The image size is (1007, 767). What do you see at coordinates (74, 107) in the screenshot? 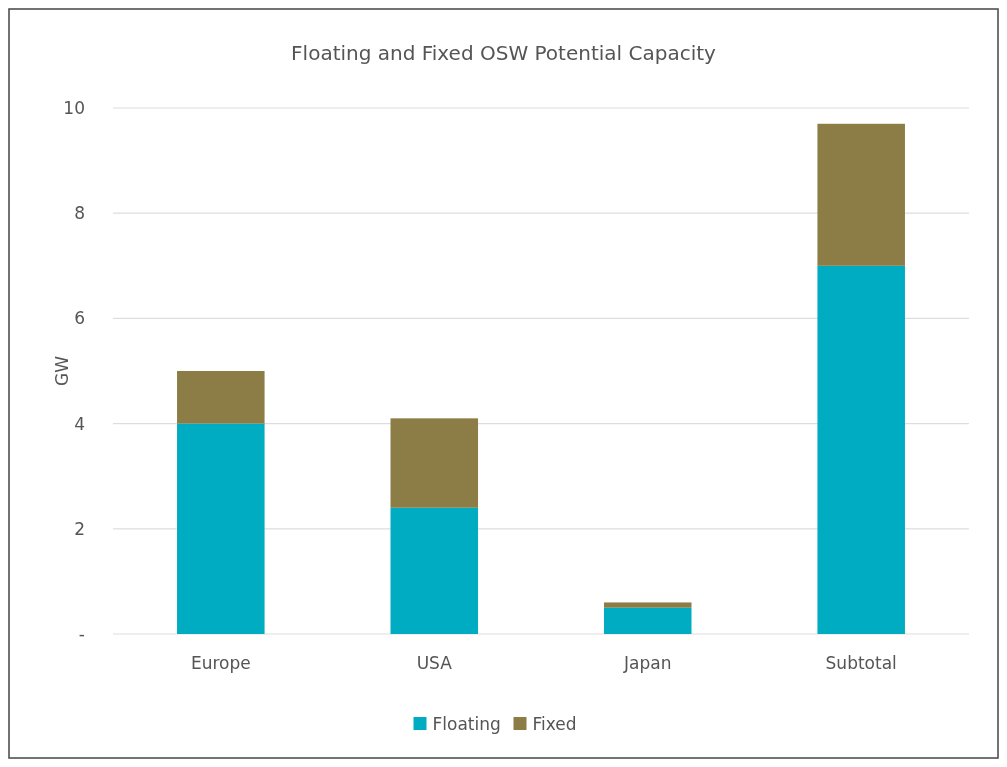
I see `y-tick-label: 10` at bounding box center [74, 107].